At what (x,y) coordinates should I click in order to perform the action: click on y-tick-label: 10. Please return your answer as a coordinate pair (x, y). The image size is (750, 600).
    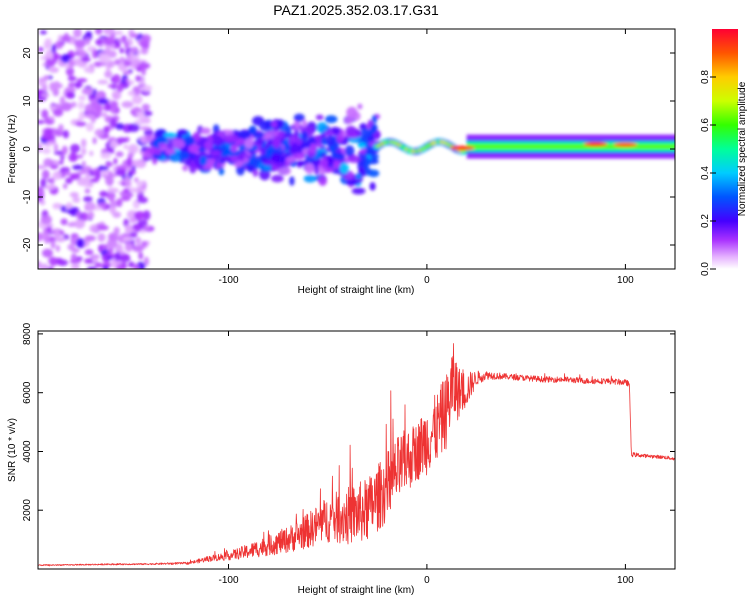
    Looking at the image, I should click on (27, 101).